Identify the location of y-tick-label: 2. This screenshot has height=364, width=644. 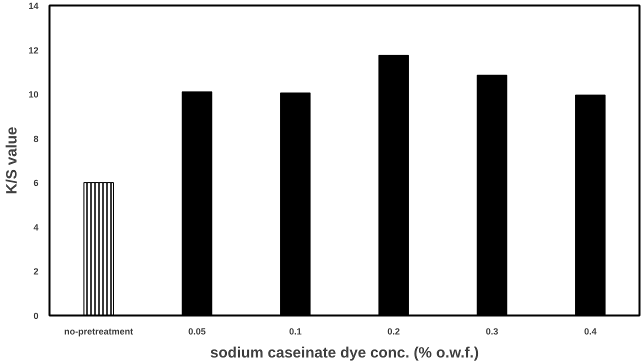
(36, 271).